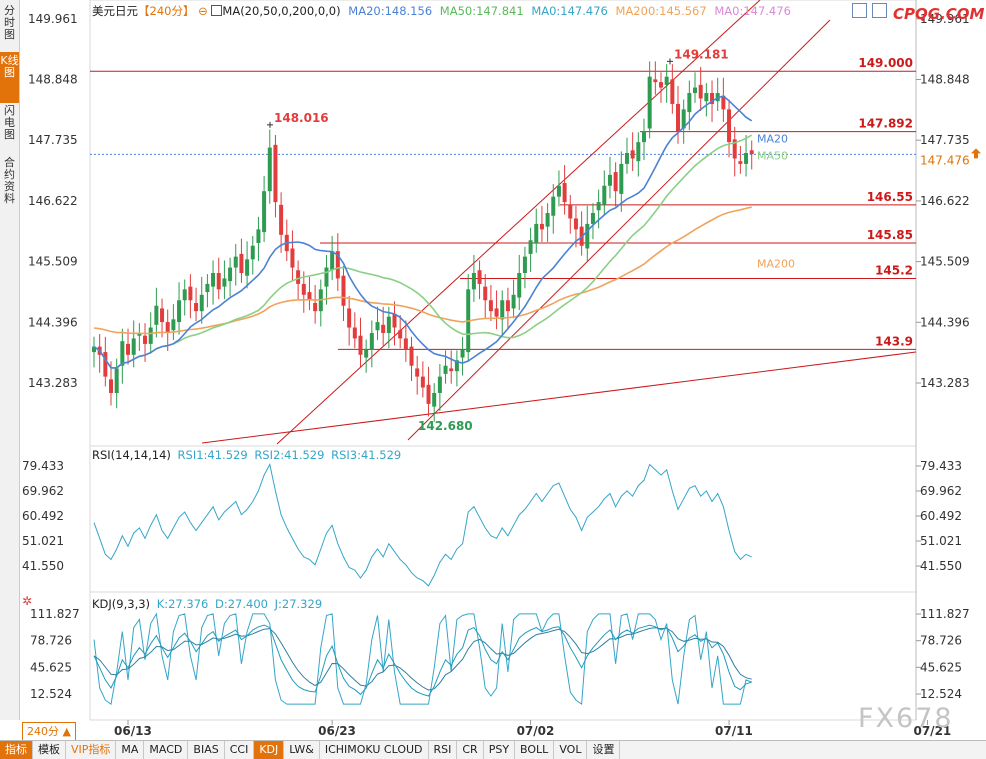 This screenshot has width=986, height=759. I want to click on layout-icon, so click(859, 10).